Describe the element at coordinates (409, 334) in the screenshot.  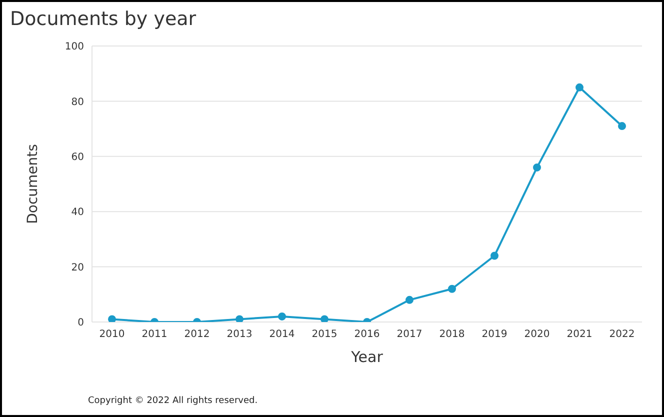
I see `x-tick-label: 2017` at that location.